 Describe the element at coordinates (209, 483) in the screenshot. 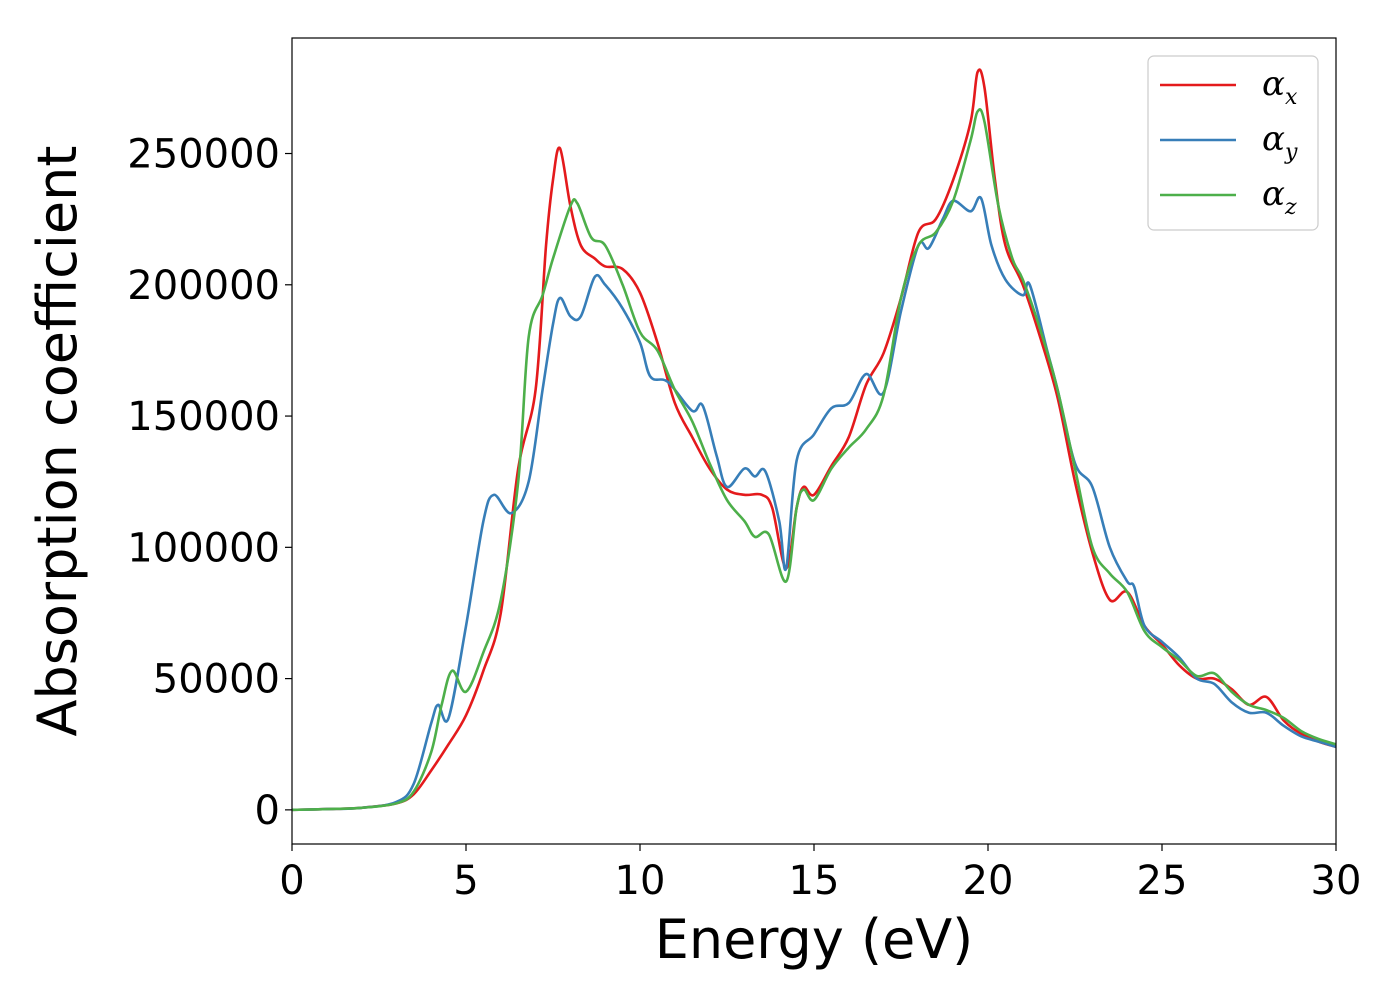

I see `y-axis: 0 50000 100000 150000 200000 250000` at that location.